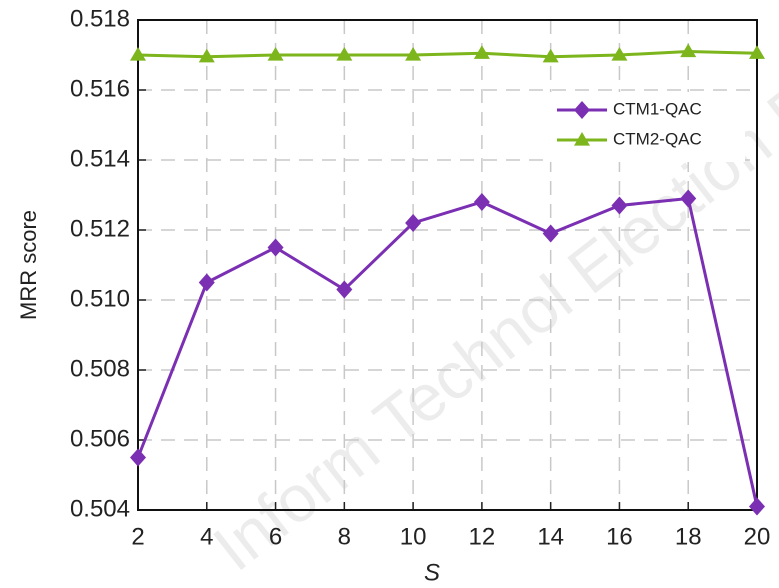 Image resolution: width=779 pixels, height=588 pixels. Describe the element at coordinates (137, 536) in the screenshot. I see `x-tick-label: 2` at that location.